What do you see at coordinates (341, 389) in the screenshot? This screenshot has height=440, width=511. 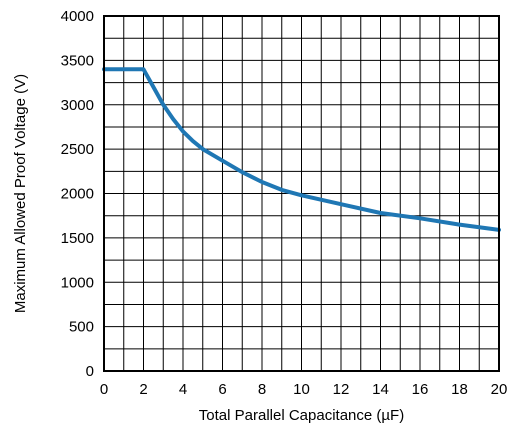 I see `x-tick-label: 12` at bounding box center [341, 389].